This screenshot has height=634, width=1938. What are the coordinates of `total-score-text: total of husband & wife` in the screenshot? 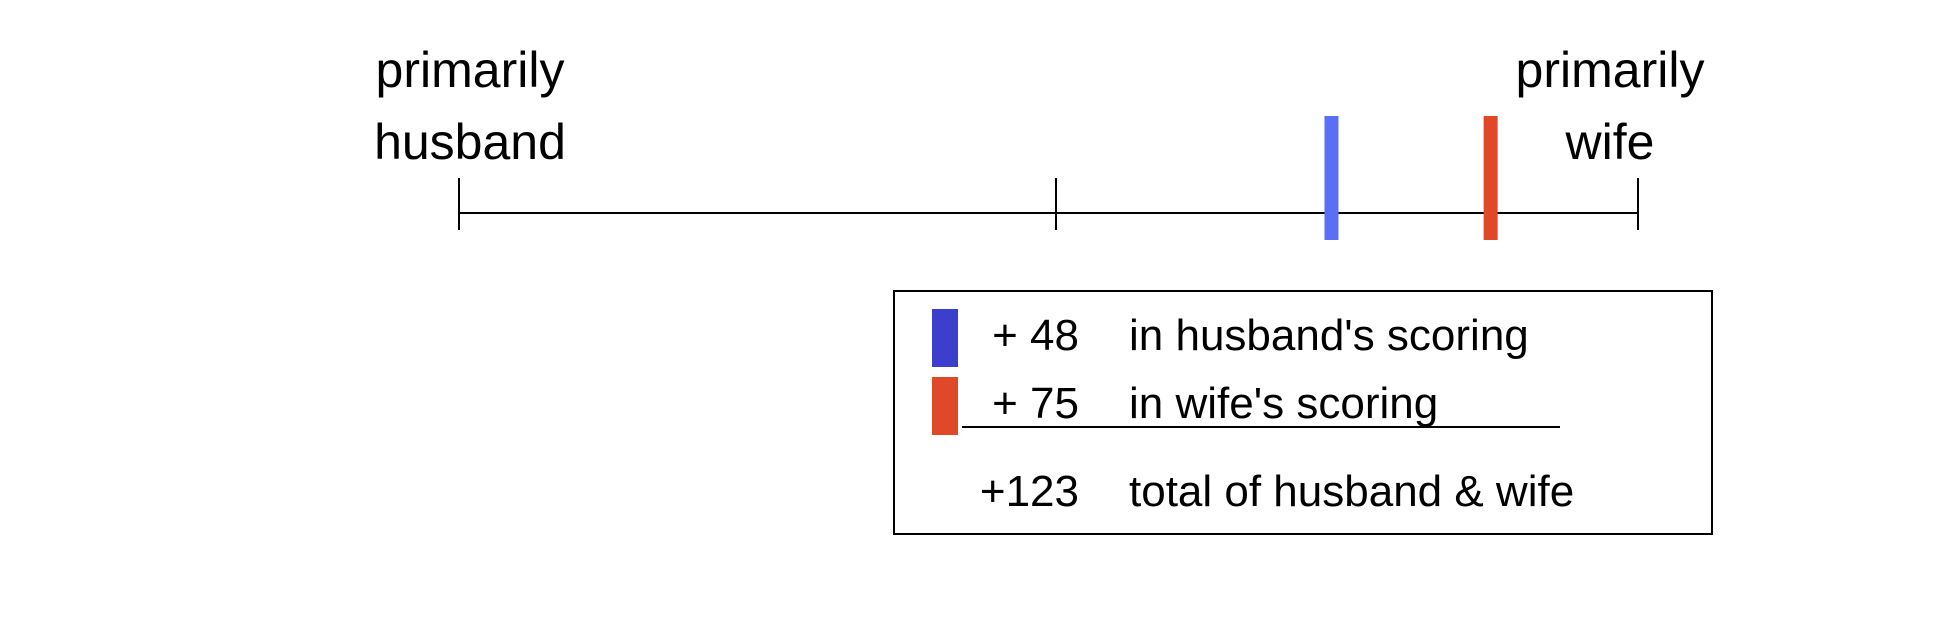 It's located at (1352, 491).